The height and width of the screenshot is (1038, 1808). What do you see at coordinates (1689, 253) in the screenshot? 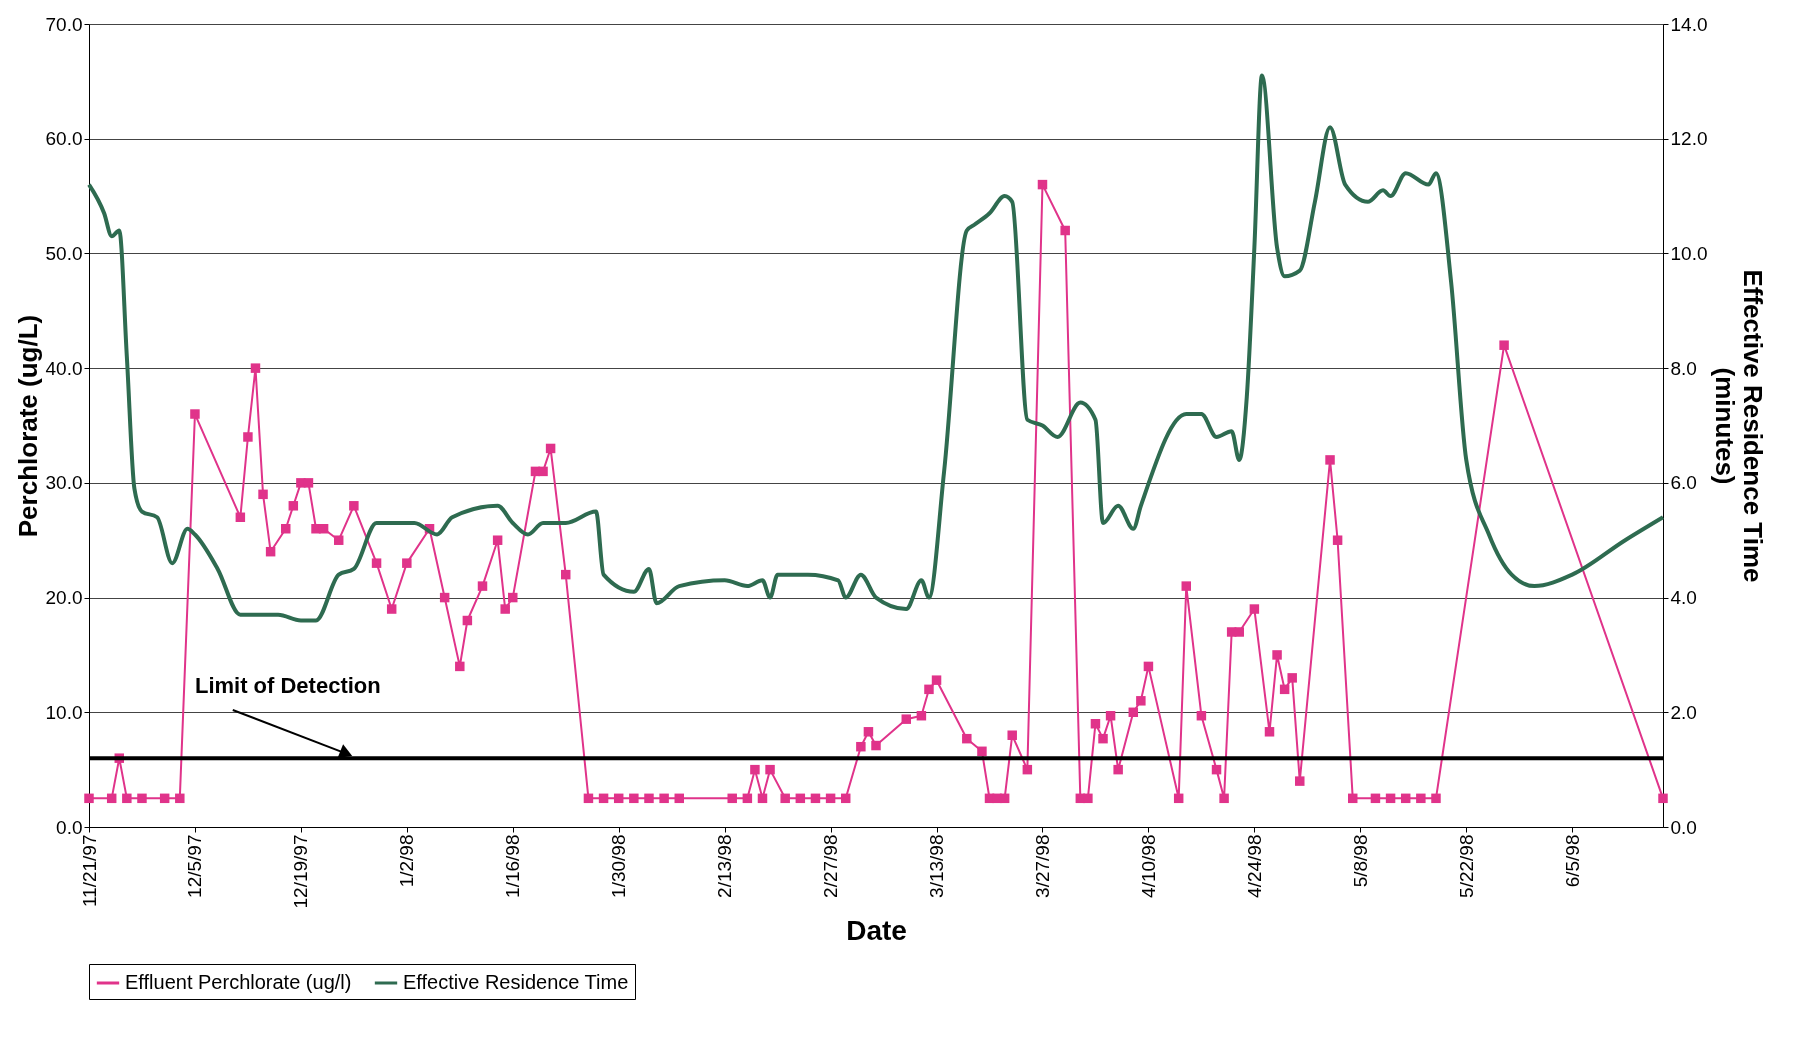
I see `y2-tick-label: 10.0` at bounding box center [1689, 253].